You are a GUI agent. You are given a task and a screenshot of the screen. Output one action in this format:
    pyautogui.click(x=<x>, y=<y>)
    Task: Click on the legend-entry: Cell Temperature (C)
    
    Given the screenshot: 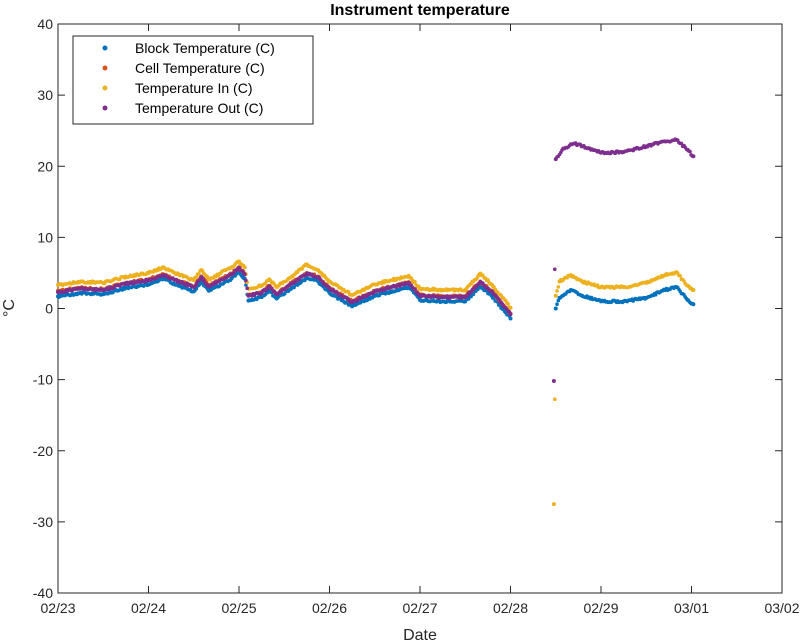 What is the action you would take?
    pyautogui.click(x=200, y=68)
    